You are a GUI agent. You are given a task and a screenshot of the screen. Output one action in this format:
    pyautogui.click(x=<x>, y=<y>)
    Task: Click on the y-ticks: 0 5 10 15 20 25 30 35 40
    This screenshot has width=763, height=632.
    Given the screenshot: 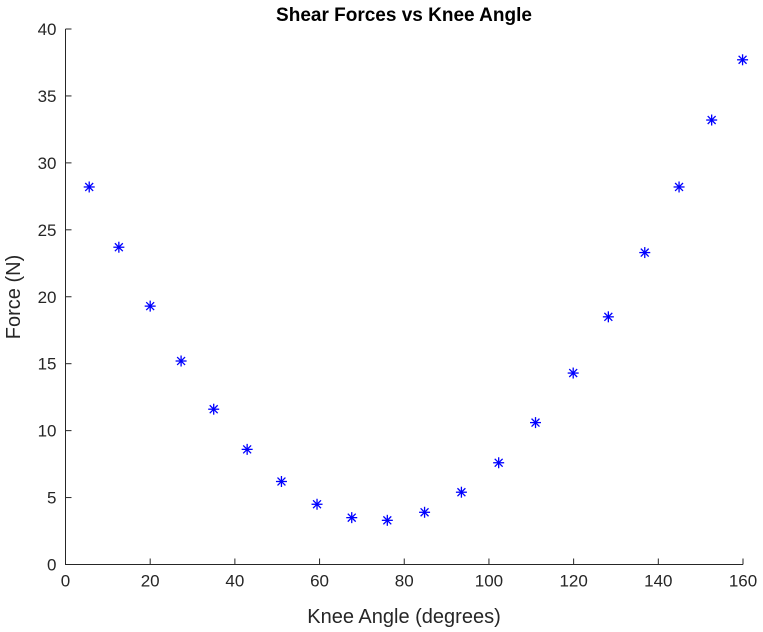 What is the action you would take?
    pyautogui.click(x=55, y=297)
    